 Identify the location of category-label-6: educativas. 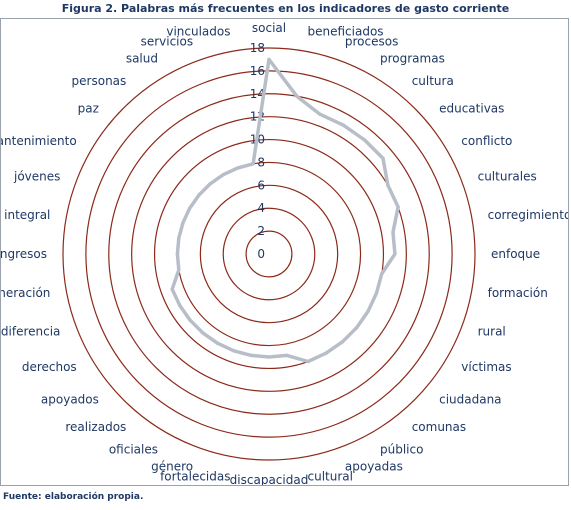
(471, 109).